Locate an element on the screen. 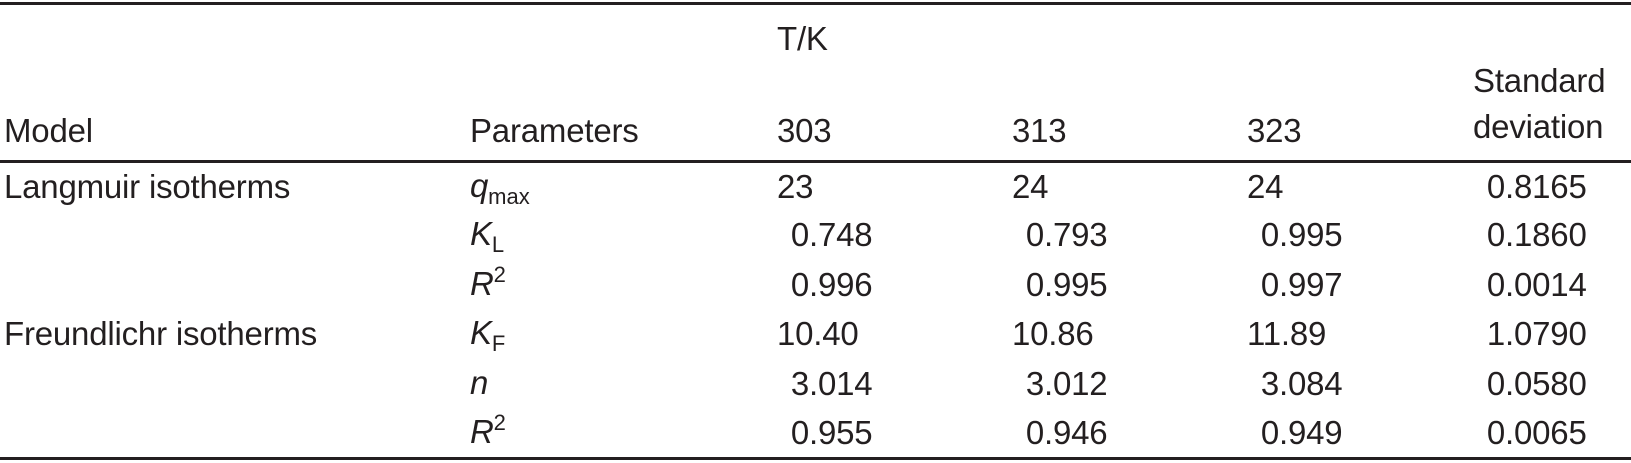 This screenshot has height=463, width=1631. value-303: 10.40 is located at coordinates (818, 334).